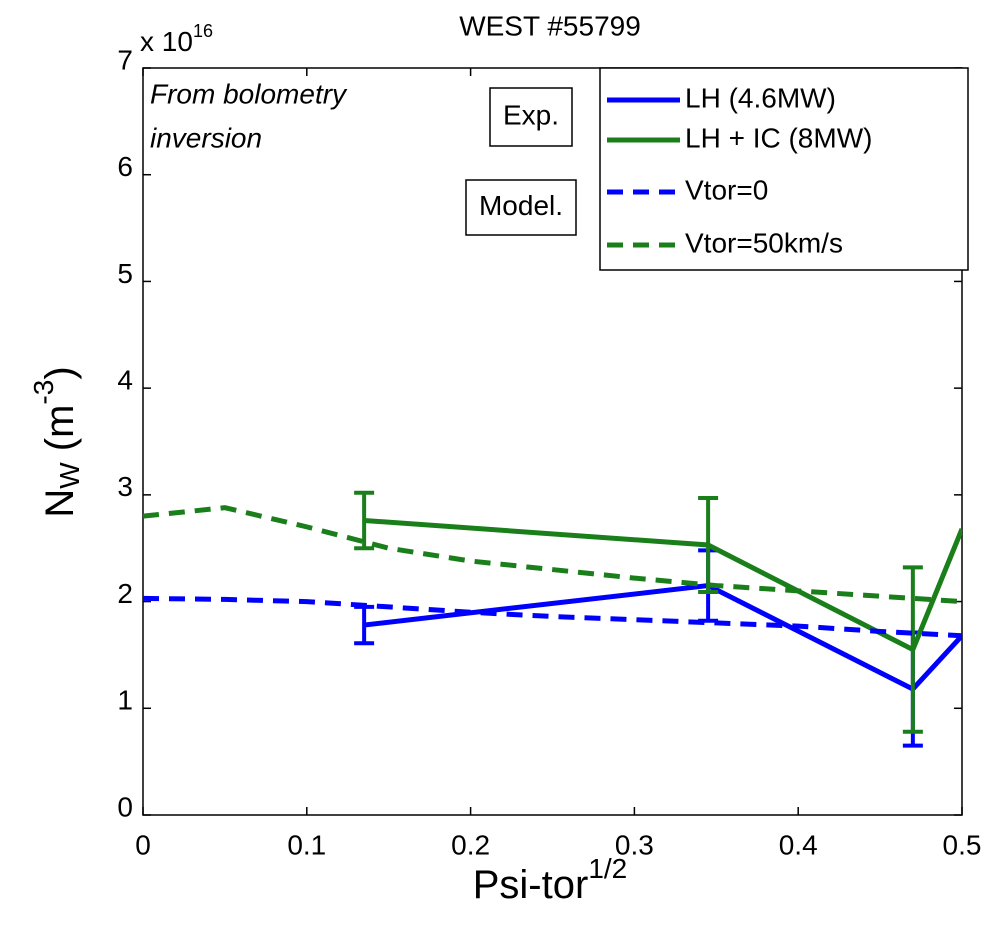  Describe the element at coordinates (125, 806) in the screenshot. I see `y-tick-label: 0` at that location.